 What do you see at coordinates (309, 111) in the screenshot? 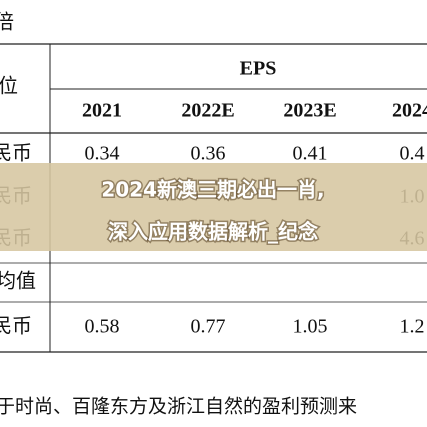
I see `column-header: 2023E` at bounding box center [309, 111].